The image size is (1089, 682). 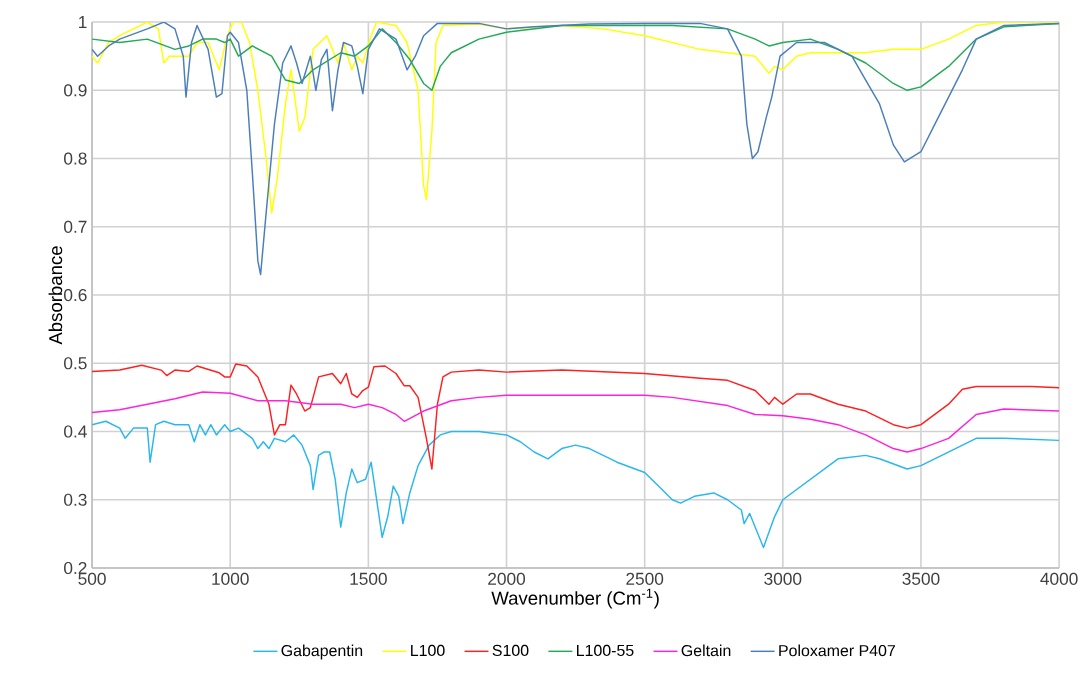 What do you see at coordinates (575, 598) in the screenshot?
I see `x-axis-title: Wavenumber (Cm$^{-1}$)` at bounding box center [575, 598].